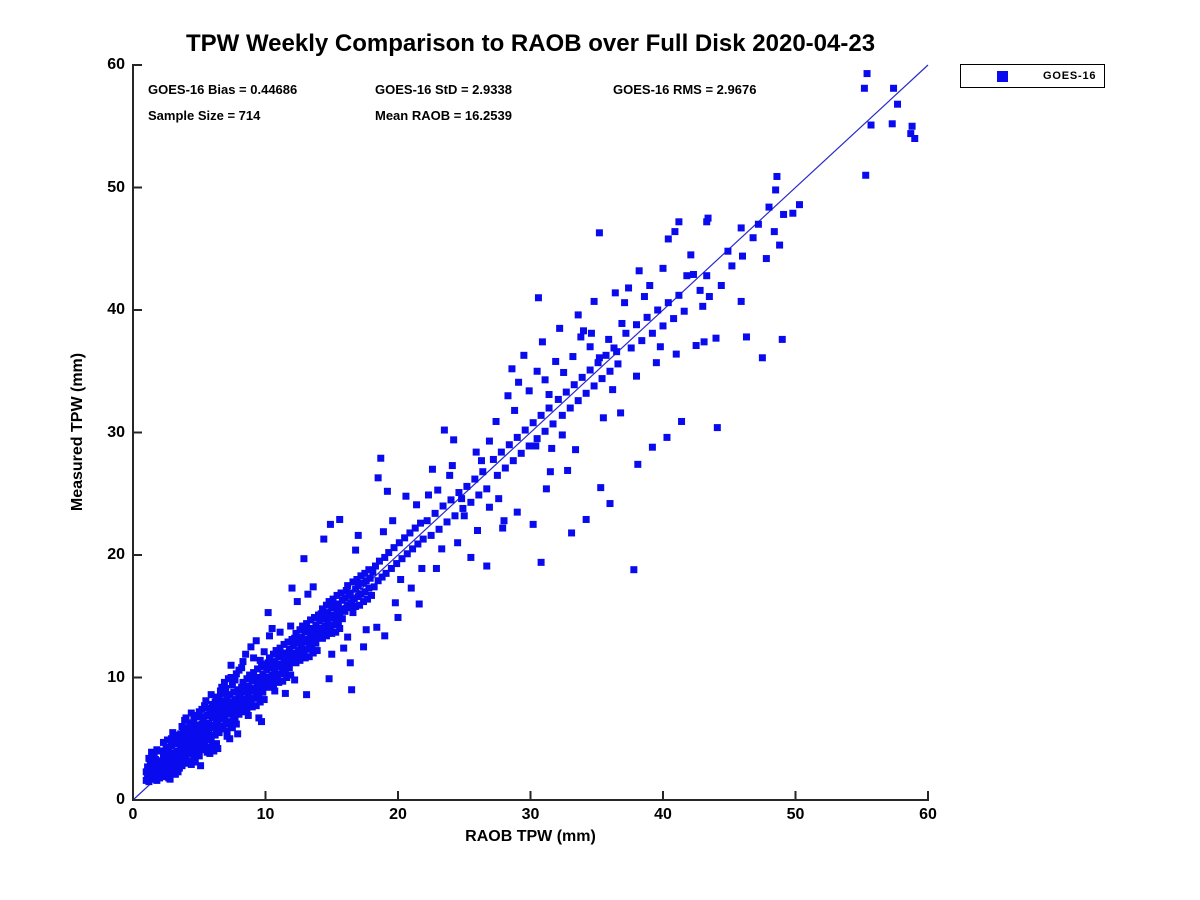  Describe the element at coordinates (116, 187) in the screenshot. I see `y-tick-label: 50` at that location.